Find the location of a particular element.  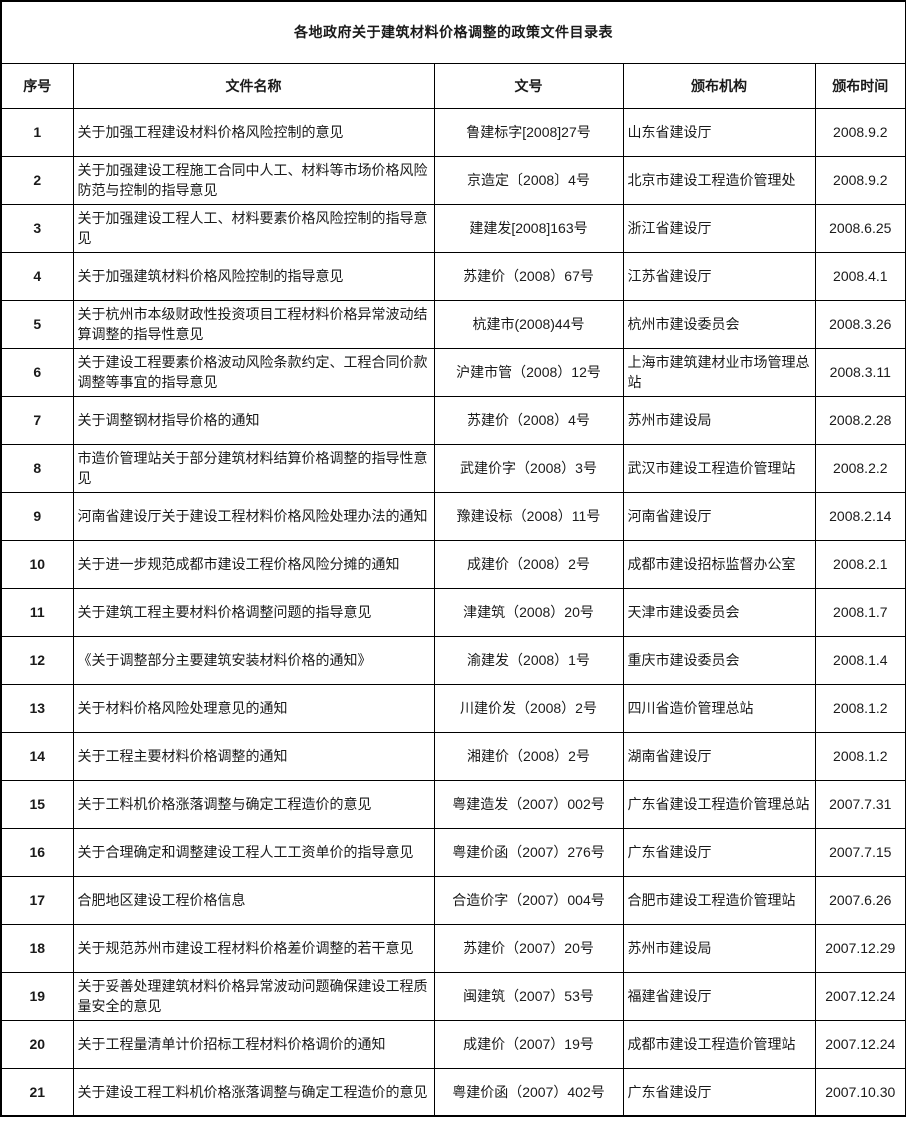

cell-doc-number: 豫建设标（2008）11号 is located at coordinates (528, 516).